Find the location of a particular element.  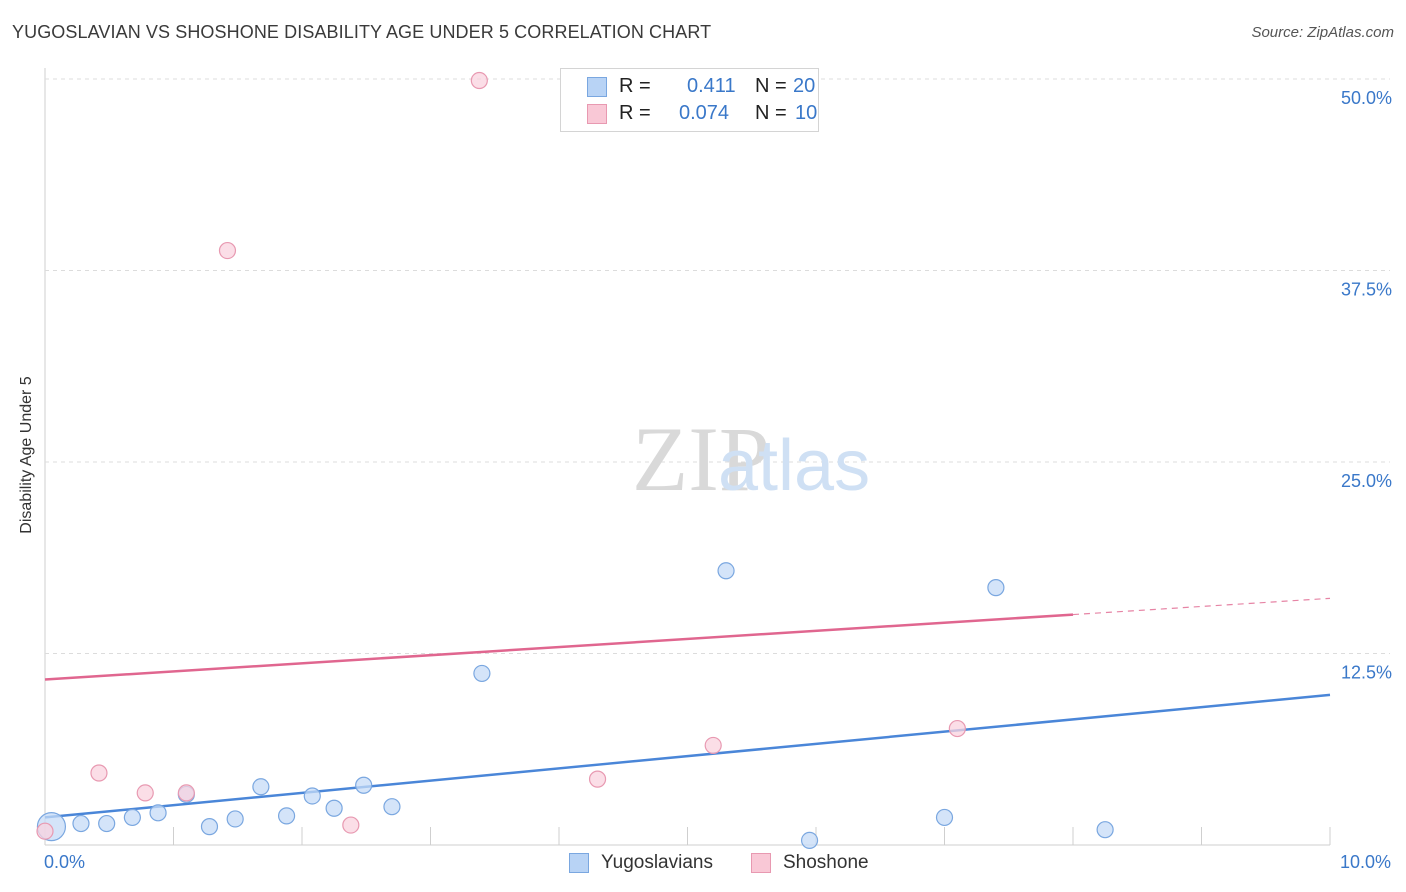

bottom-legend-swatch-pink is located at coordinates (761, 863).